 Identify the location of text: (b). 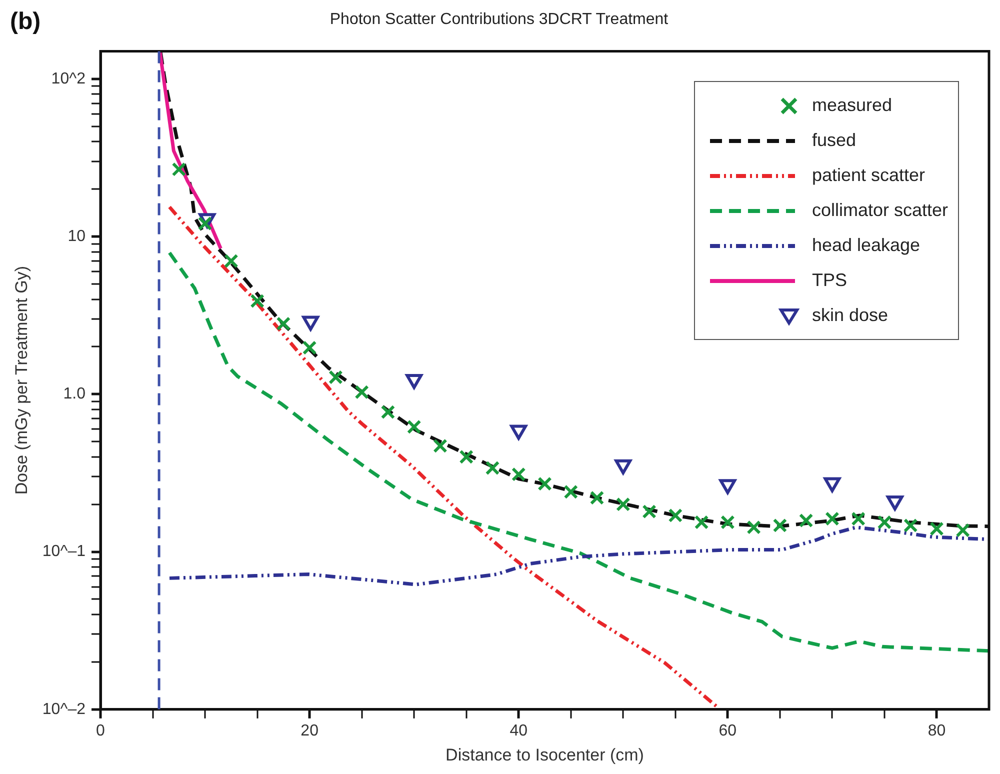
(25, 22).